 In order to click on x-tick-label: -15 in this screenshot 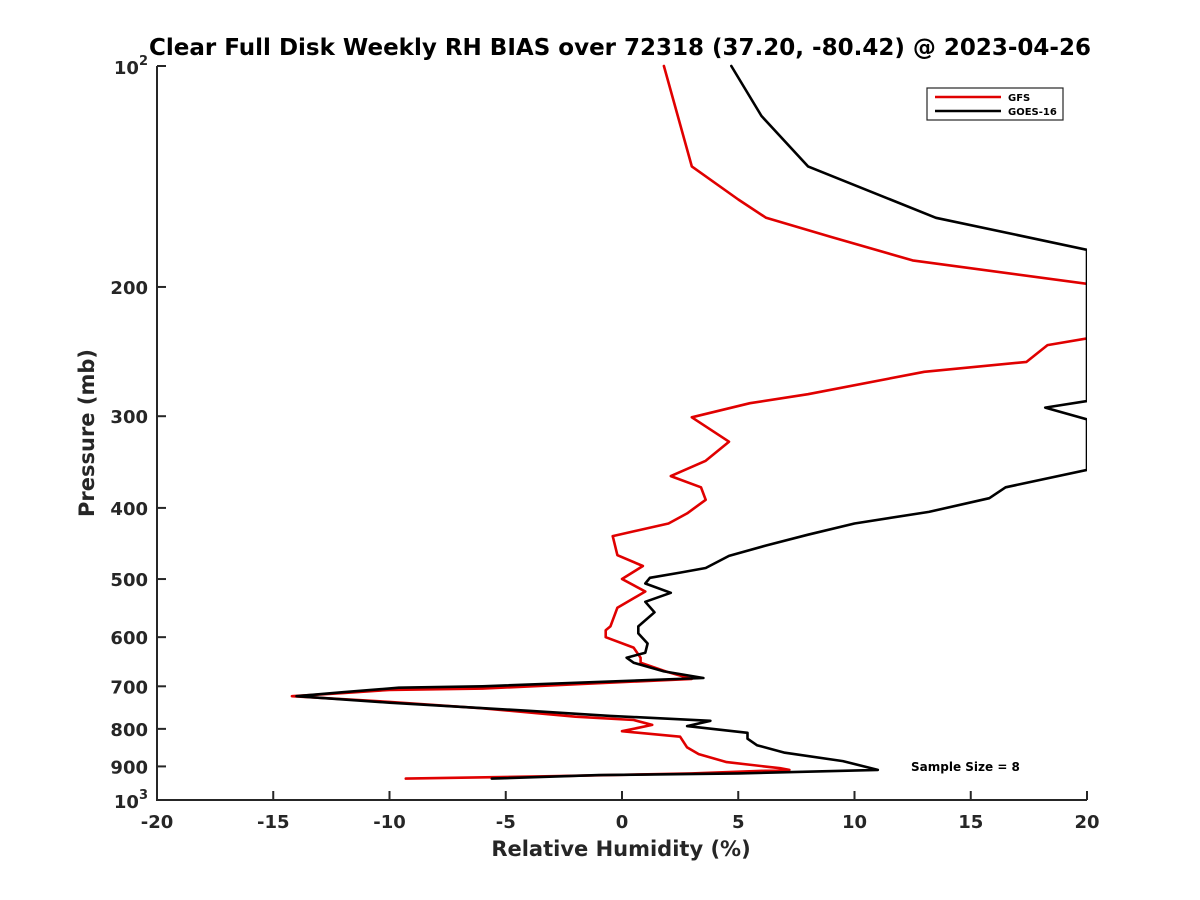, I will do `click(273, 822)`.